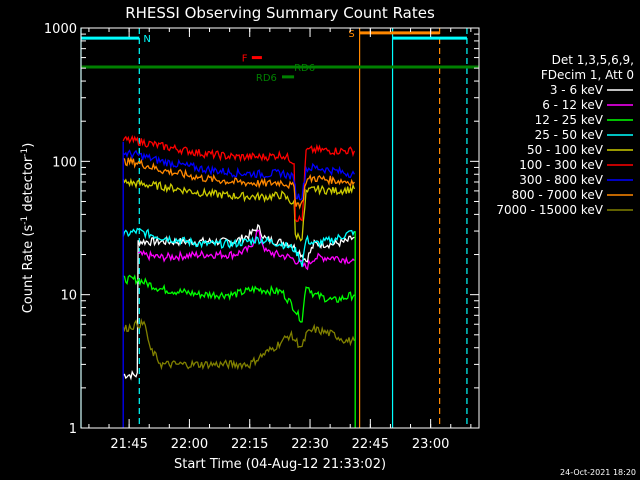  I want to click on footer-date: 24-Oct-2021 18:20, so click(598, 472).